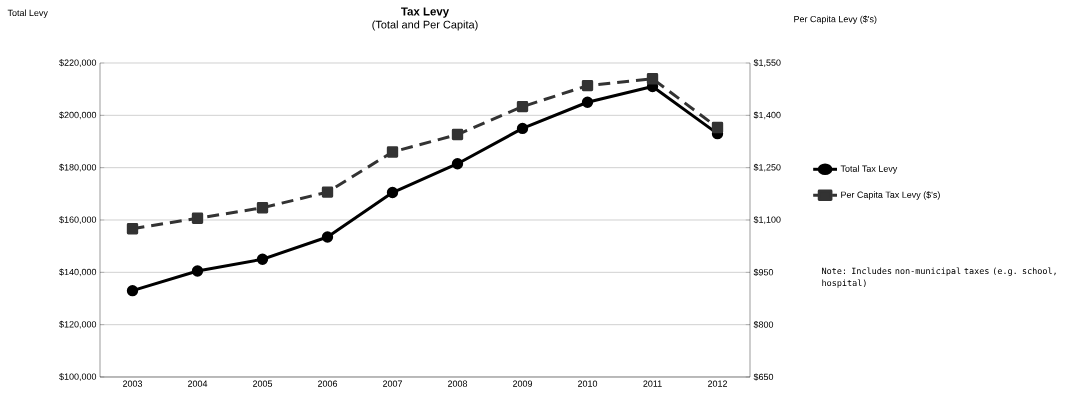 This screenshot has width=1069, height=404. I want to click on y2-tick-label: $1,100, so click(767, 220).